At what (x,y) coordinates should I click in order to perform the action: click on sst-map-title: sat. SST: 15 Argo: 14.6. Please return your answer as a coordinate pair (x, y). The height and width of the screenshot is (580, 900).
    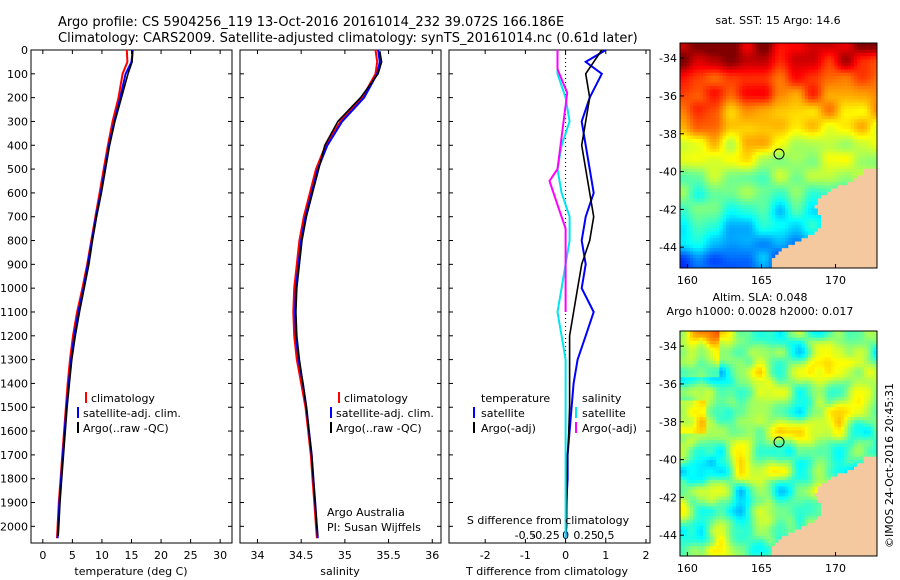
    Looking at the image, I should click on (777, 20).